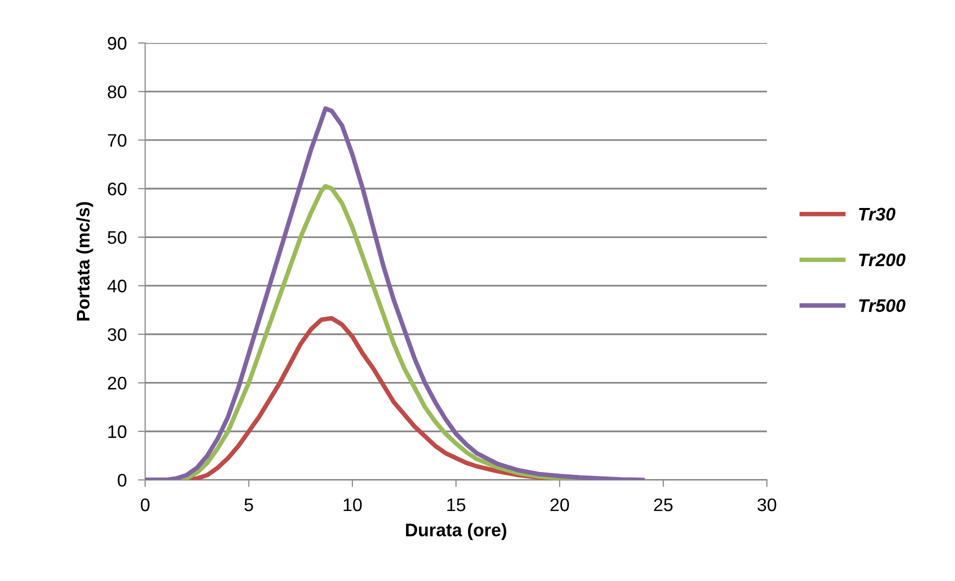 The height and width of the screenshot is (581, 955). Describe the element at coordinates (117, 43) in the screenshot. I see `y-tick-label: 90` at that location.